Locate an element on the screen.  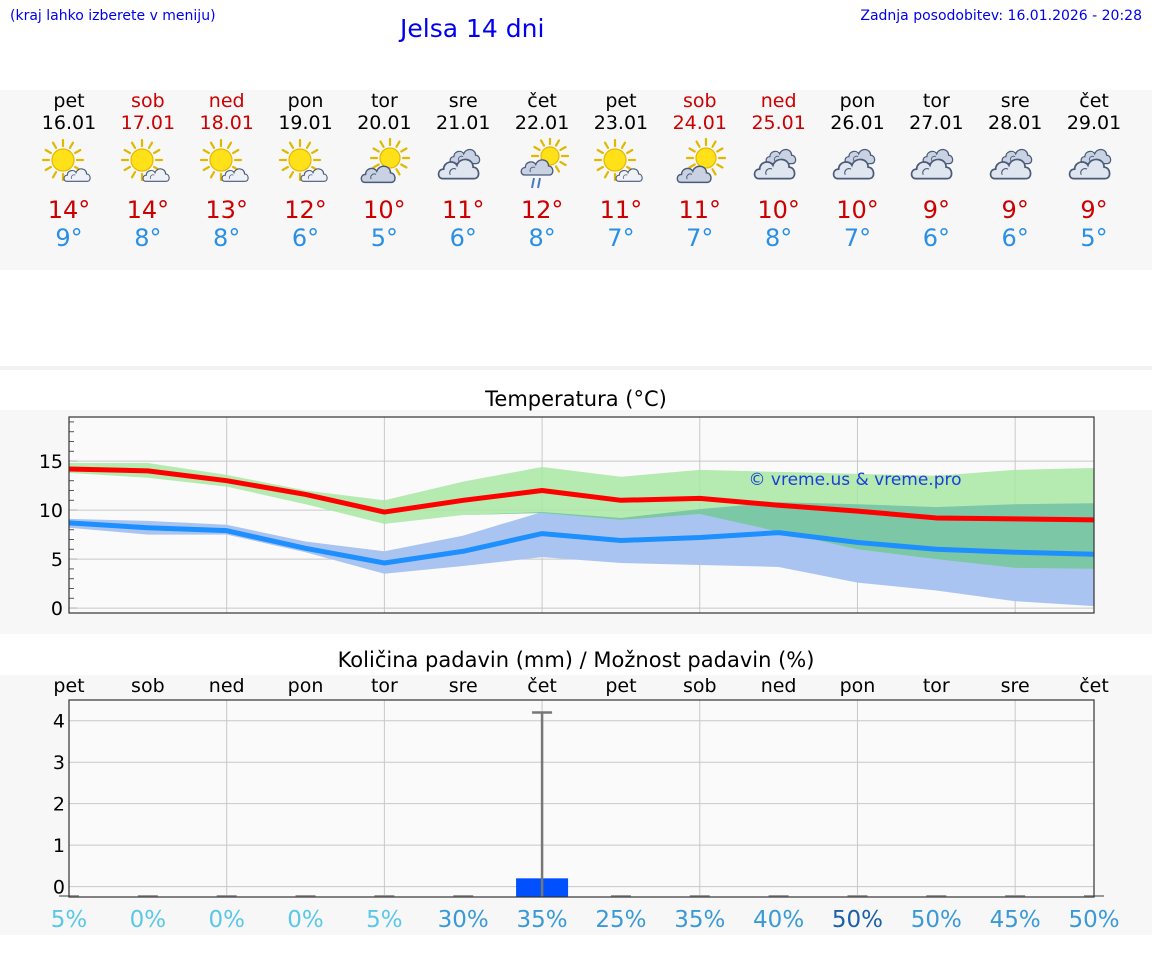
precipitation-probability: 45% is located at coordinates (1015, 920).